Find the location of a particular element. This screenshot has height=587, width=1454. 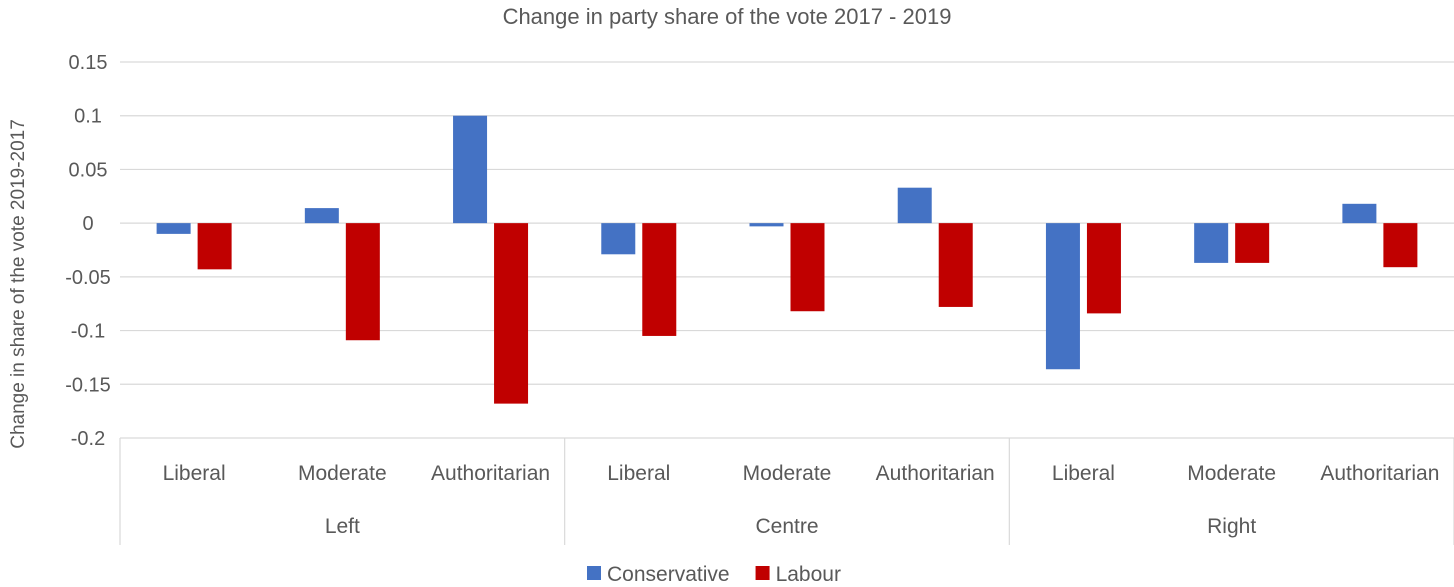

legend: Conservative Labour is located at coordinates (714, 574).